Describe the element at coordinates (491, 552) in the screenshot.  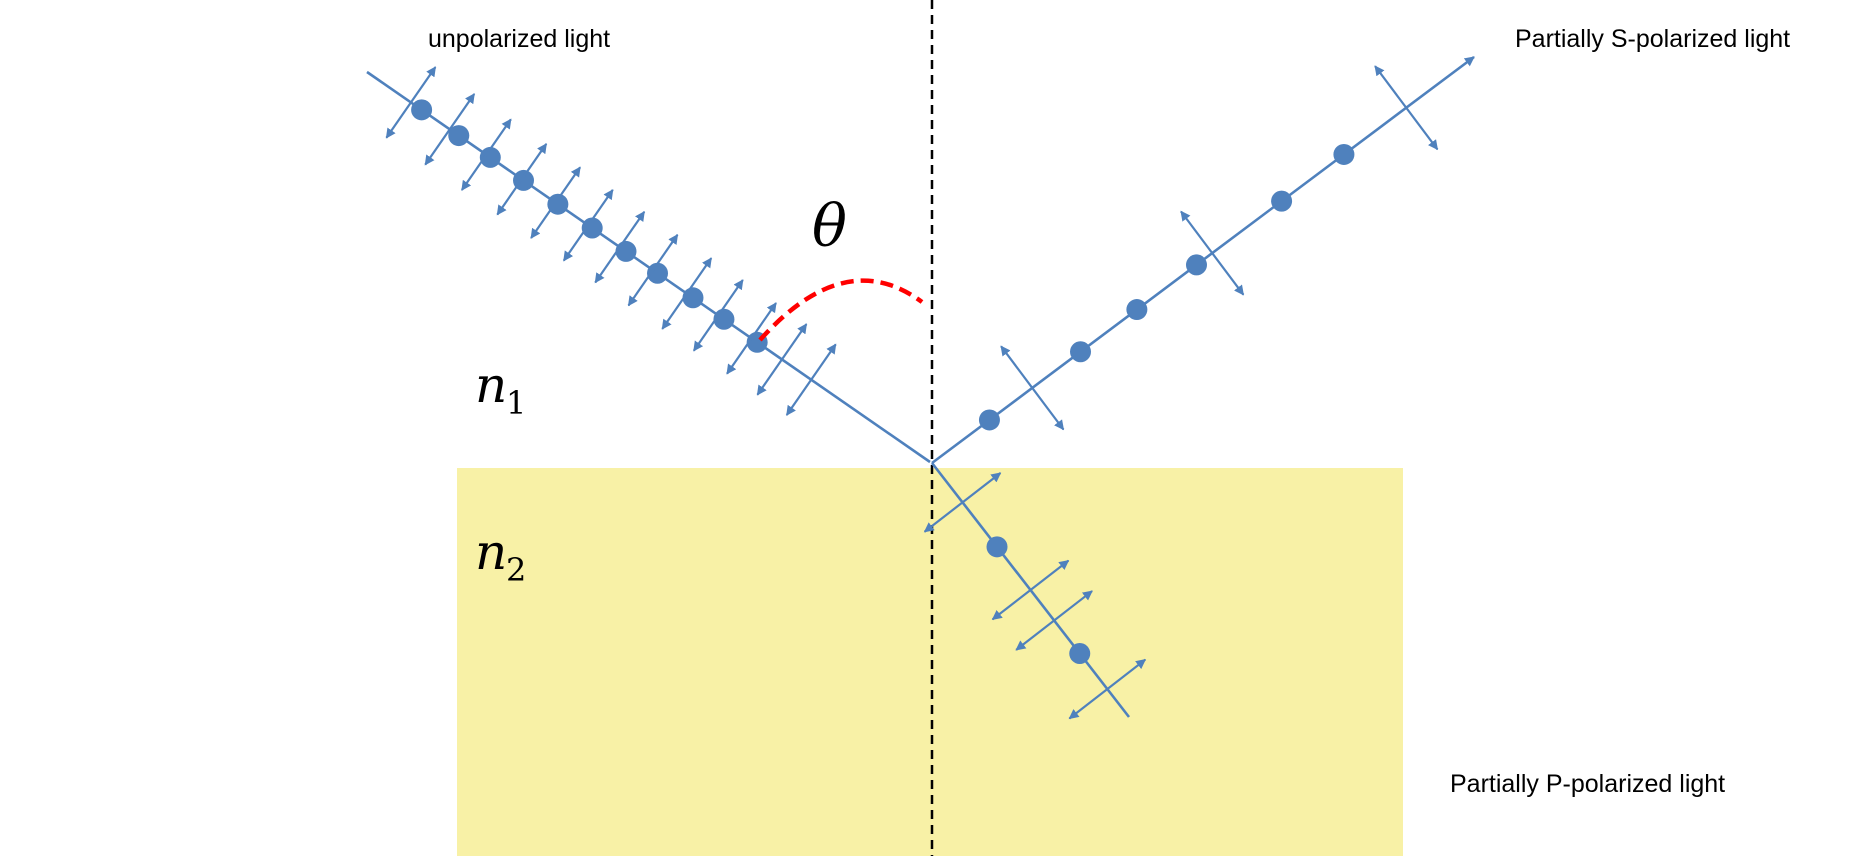
I see `medium-2-symbol: n` at that location.